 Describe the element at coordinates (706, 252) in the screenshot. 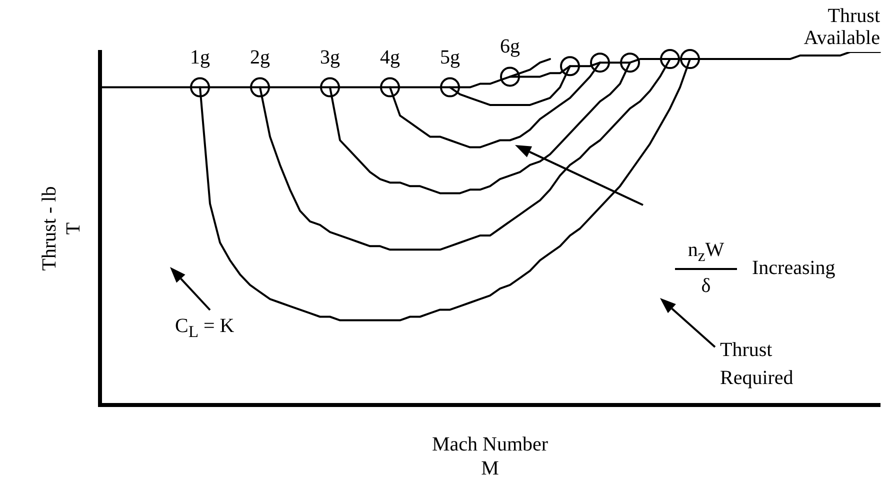

I see `annotation: n$_{z}$W` at that location.